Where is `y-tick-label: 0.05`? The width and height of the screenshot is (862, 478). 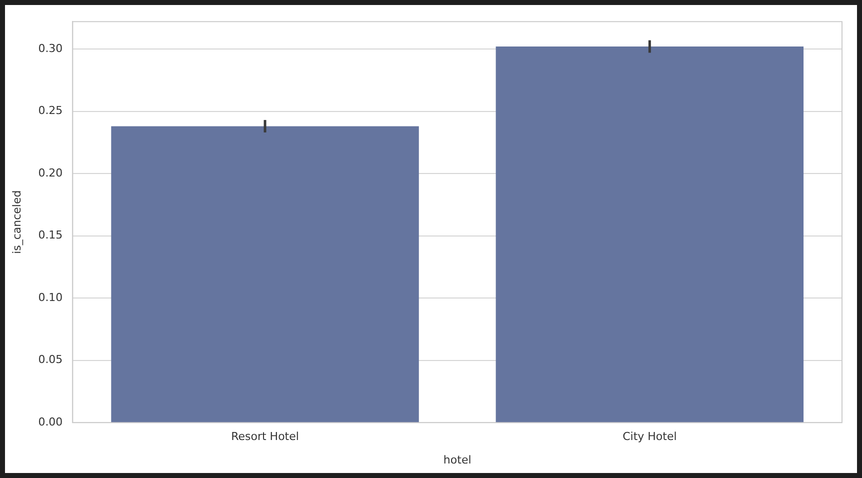
y-tick-label: 0.05 is located at coordinates (50, 359).